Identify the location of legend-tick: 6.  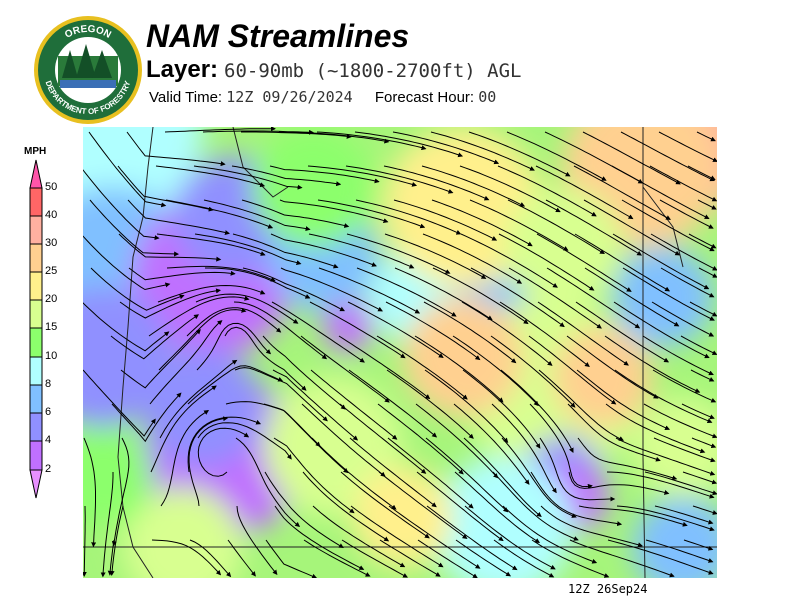
(48, 412).